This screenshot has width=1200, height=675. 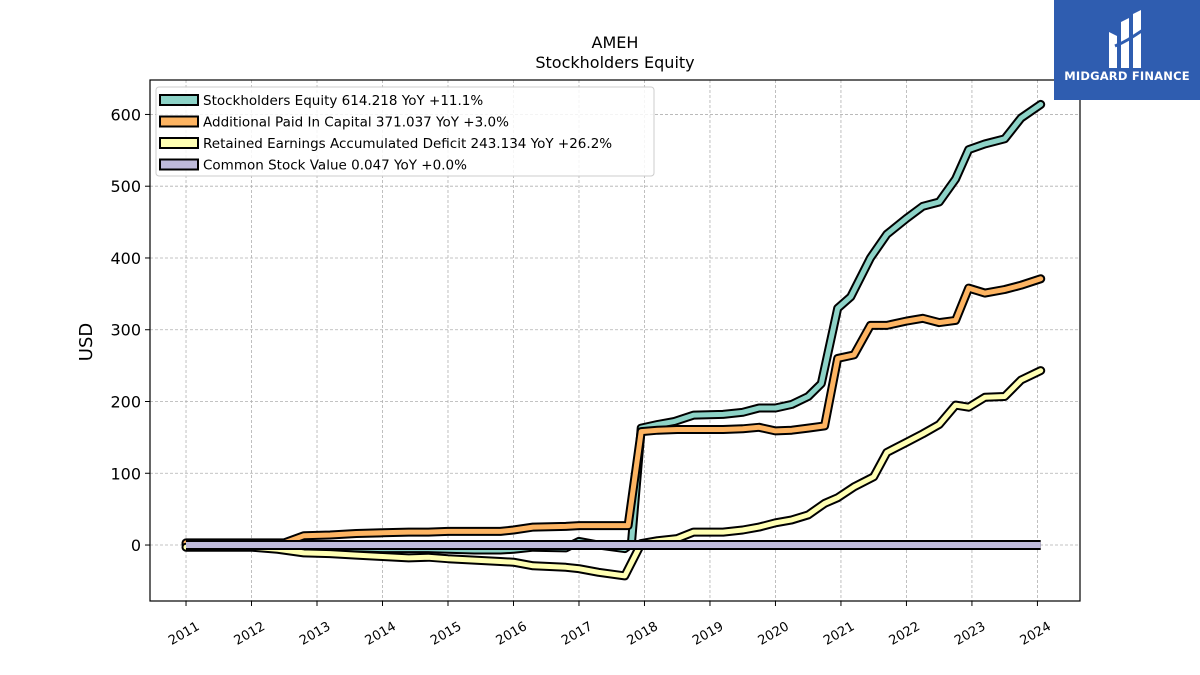 I want to click on x-tick-label: 2021, so click(x=839, y=634).